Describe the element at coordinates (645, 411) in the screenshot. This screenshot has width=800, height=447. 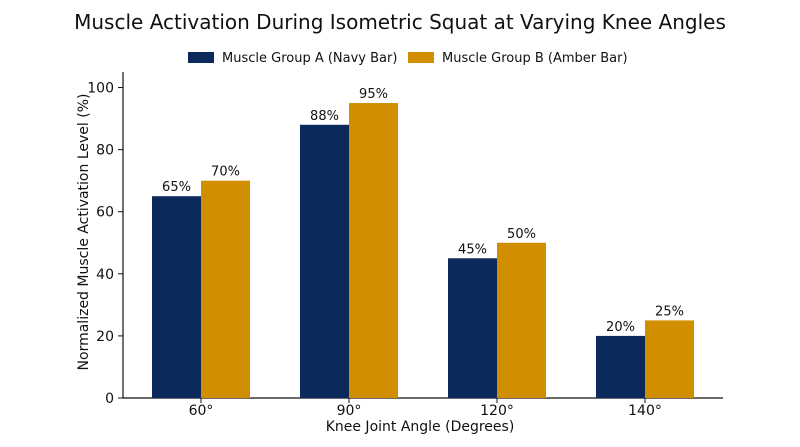
I see `x-tick-label: 140°` at that location.